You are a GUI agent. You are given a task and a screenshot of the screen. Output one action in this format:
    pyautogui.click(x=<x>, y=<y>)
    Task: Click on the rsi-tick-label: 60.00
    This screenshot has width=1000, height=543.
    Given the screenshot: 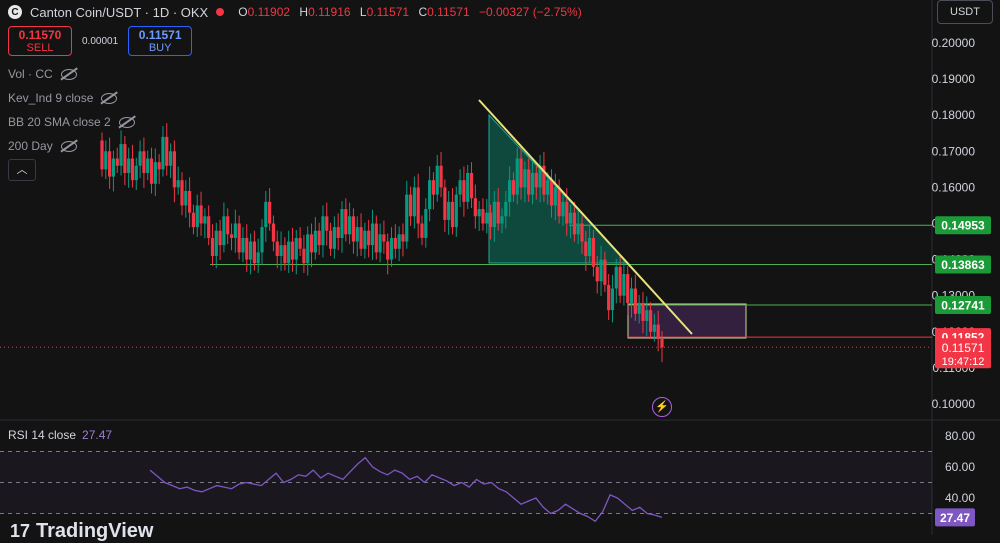 What is the action you would take?
    pyautogui.click(x=960, y=467)
    